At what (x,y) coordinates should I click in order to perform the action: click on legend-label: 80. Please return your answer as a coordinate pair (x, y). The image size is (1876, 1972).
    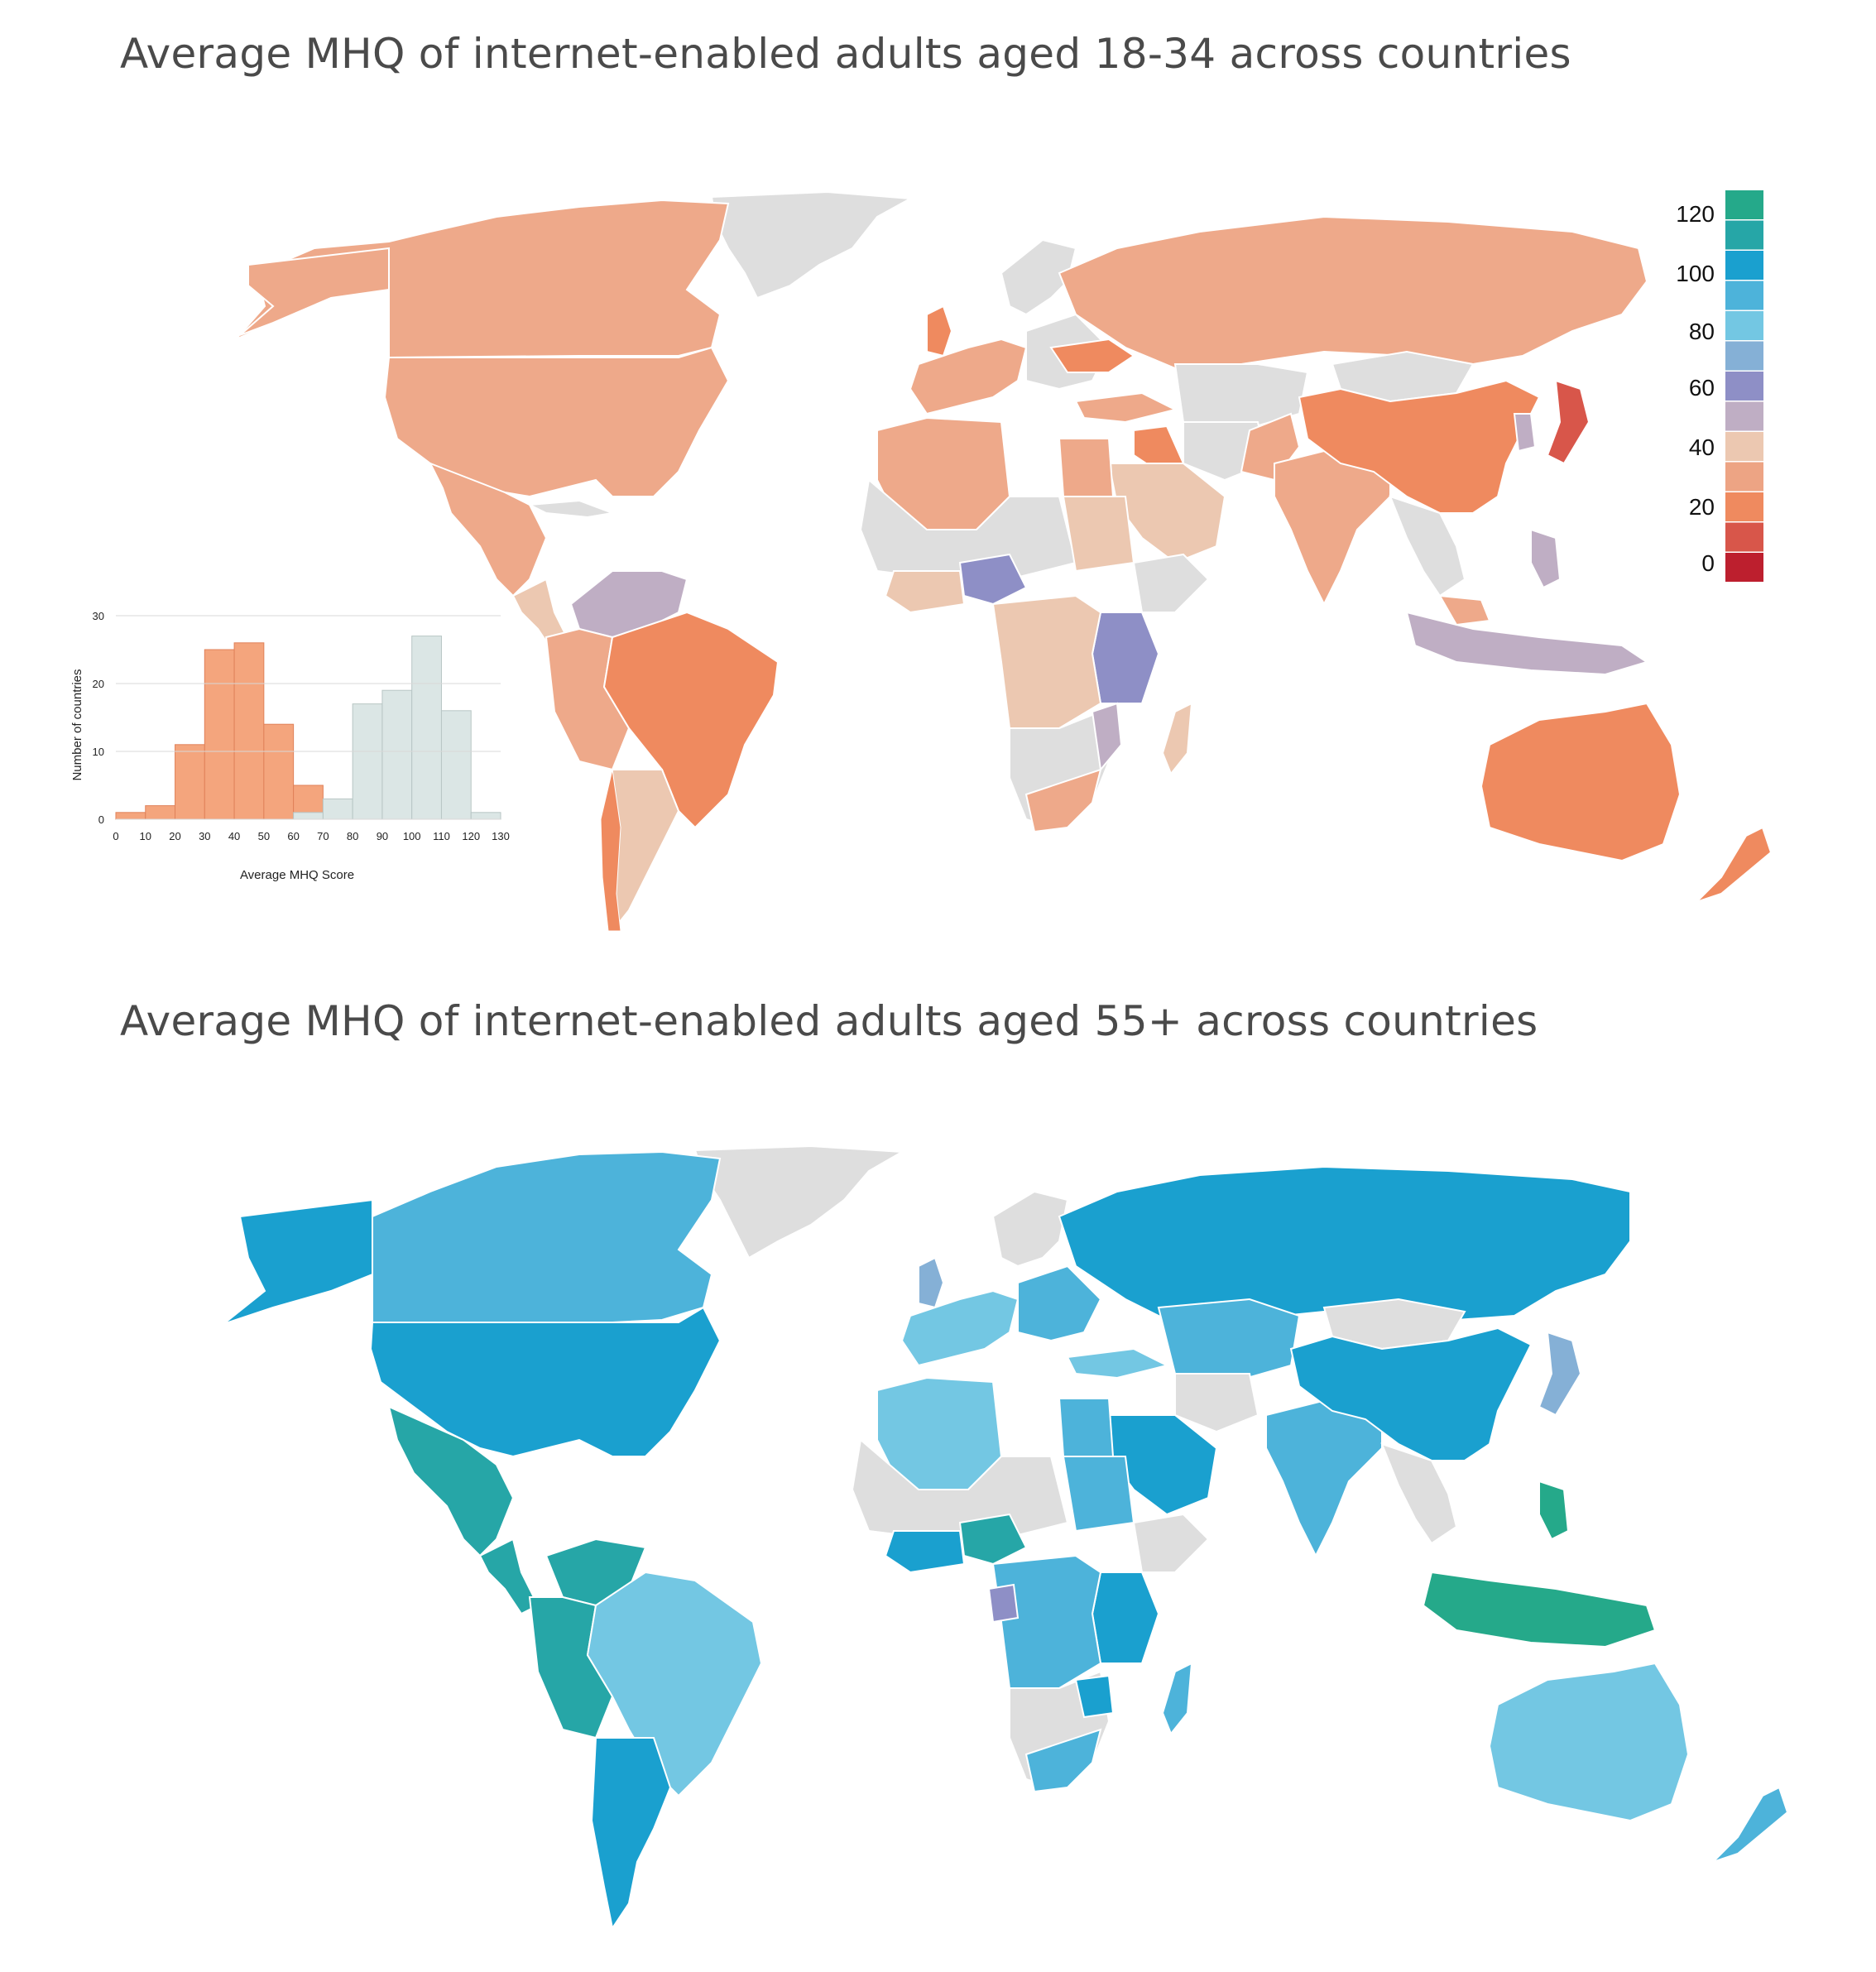
    Looking at the image, I should click on (1702, 331).